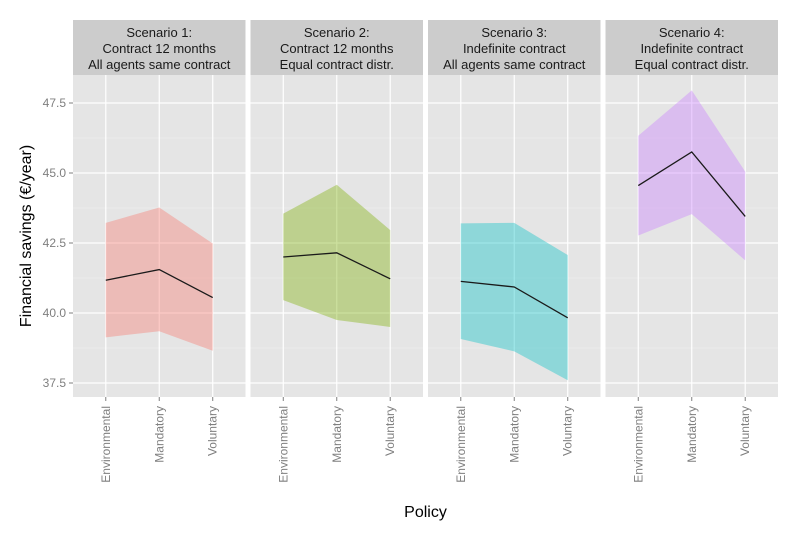 The image size is (800, 533). I want to click on strip-label-line: Scenario 1:, so click(159, 32).